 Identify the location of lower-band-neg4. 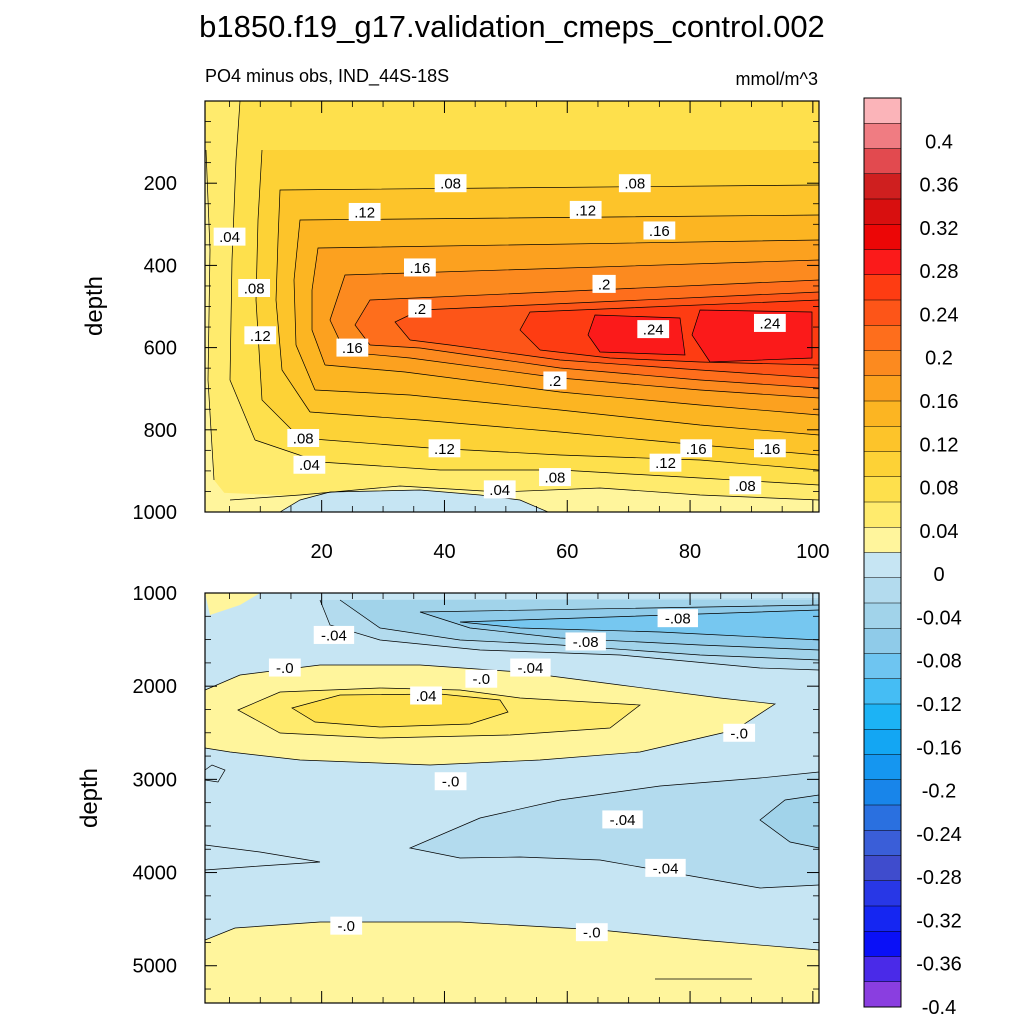
(639, 625).